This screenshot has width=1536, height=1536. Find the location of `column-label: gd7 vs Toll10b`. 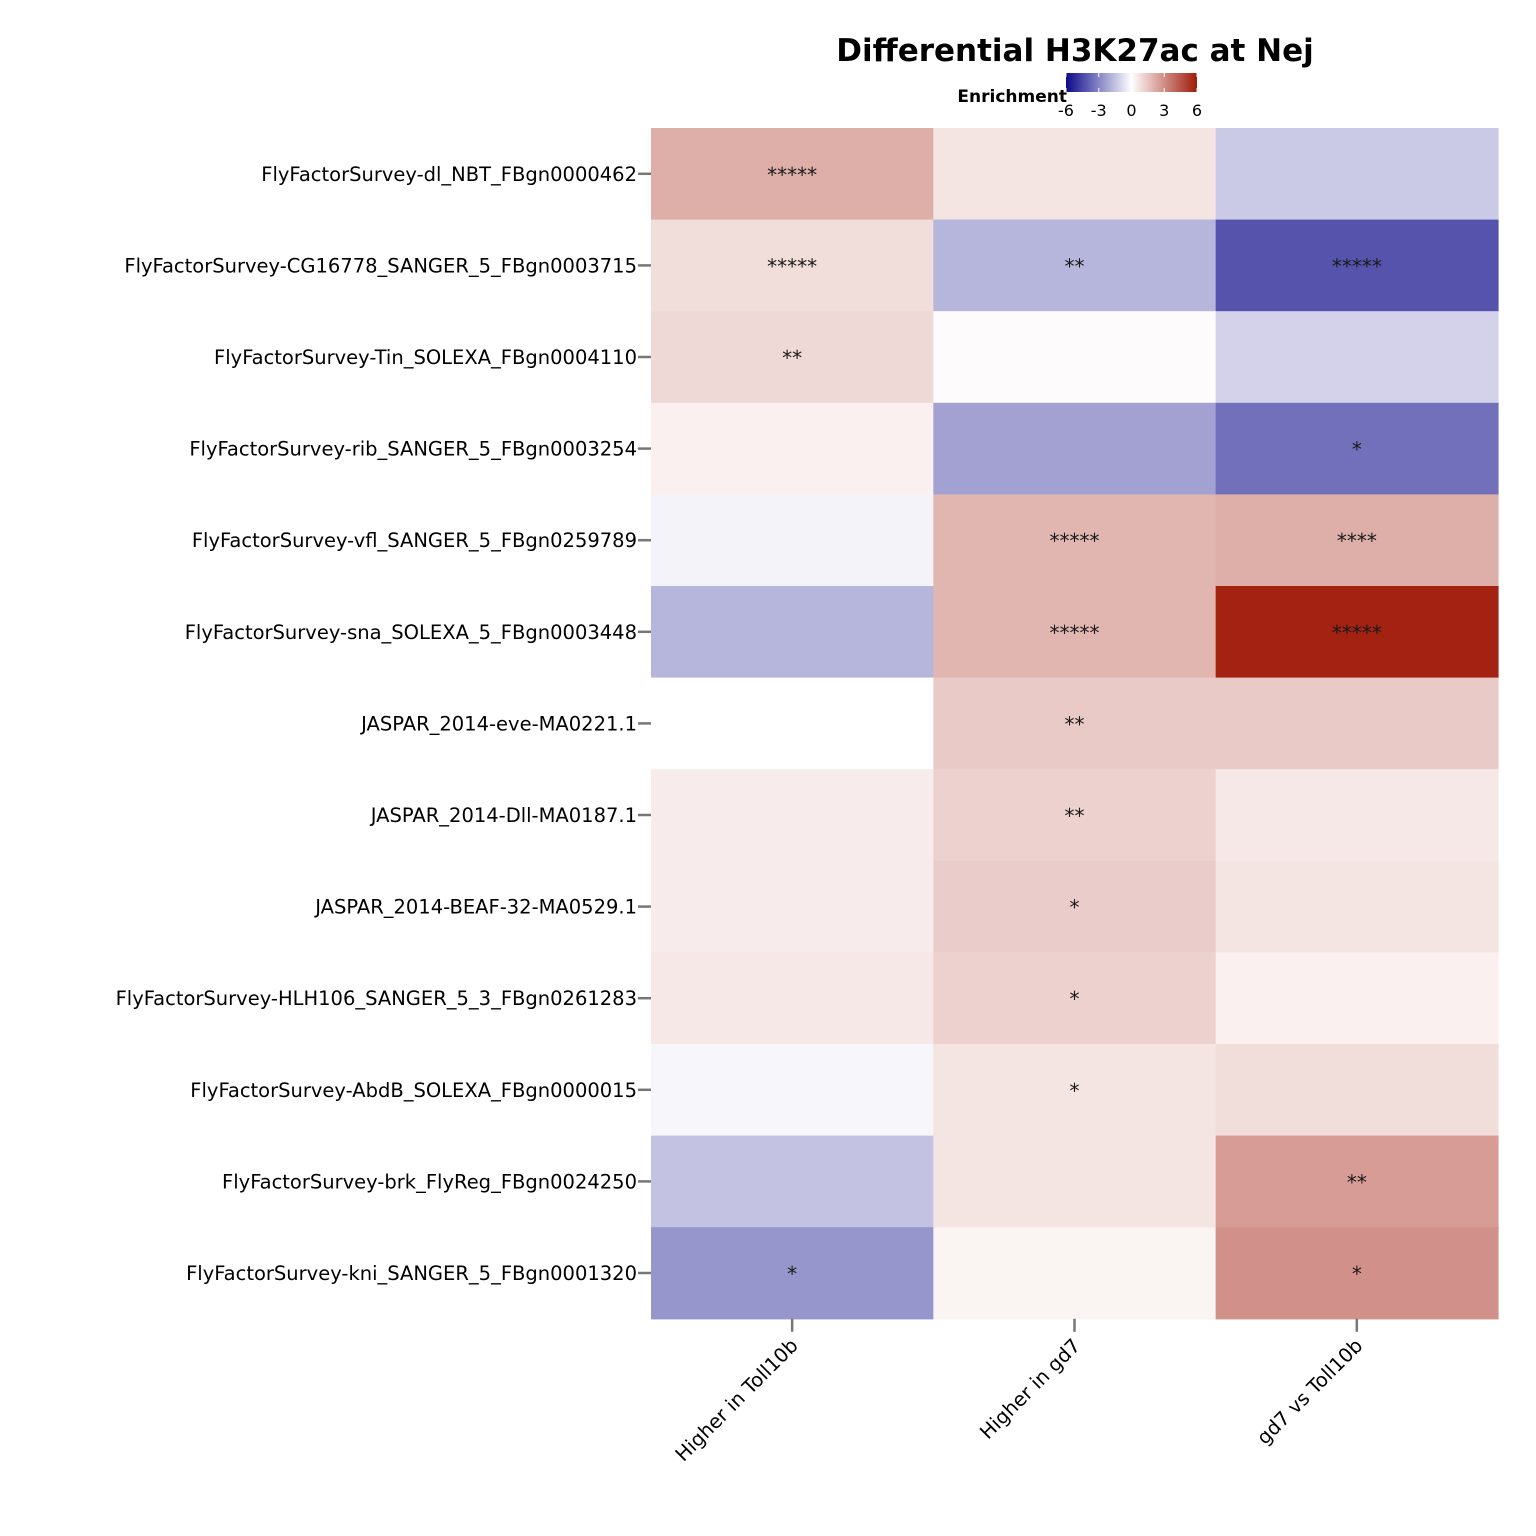

column-label: gd7 vs Toll10b is located at coordinates (1309, 1391).